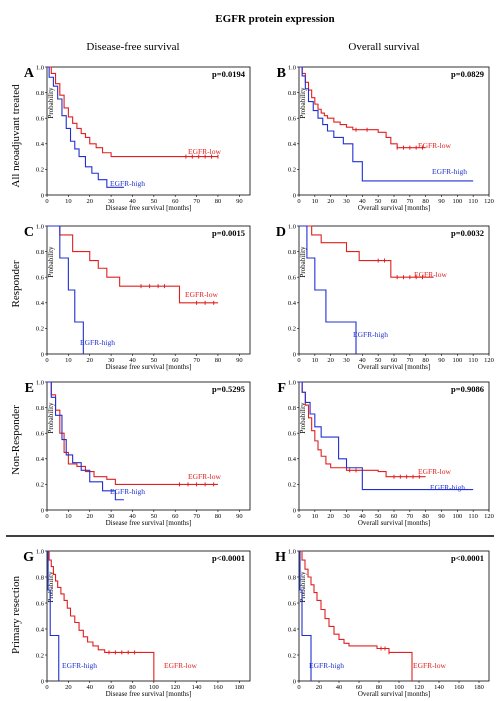 This screenshot has height=701, width=500. What do you see at coordinates (280, 557) in the screenshot?
I see `panel-letter: H` at bounding box center [280, 557].